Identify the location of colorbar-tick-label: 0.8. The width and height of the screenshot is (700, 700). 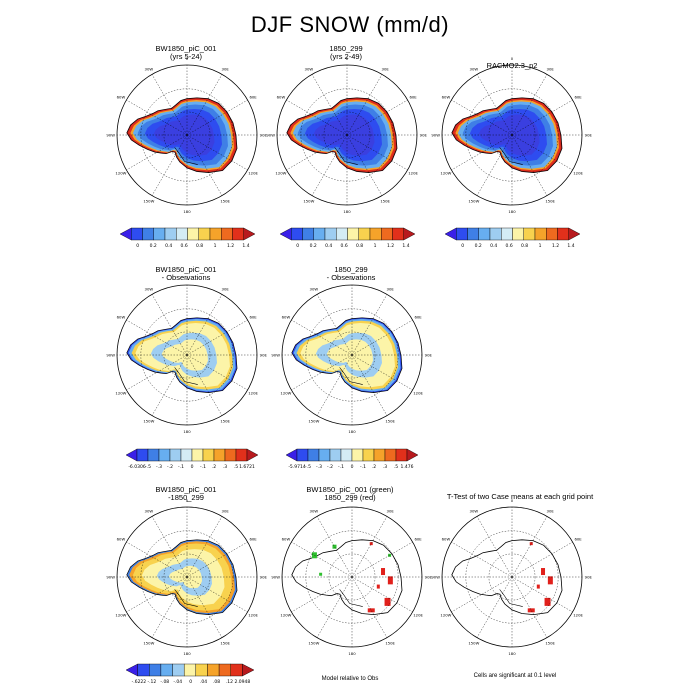
(359, 246).